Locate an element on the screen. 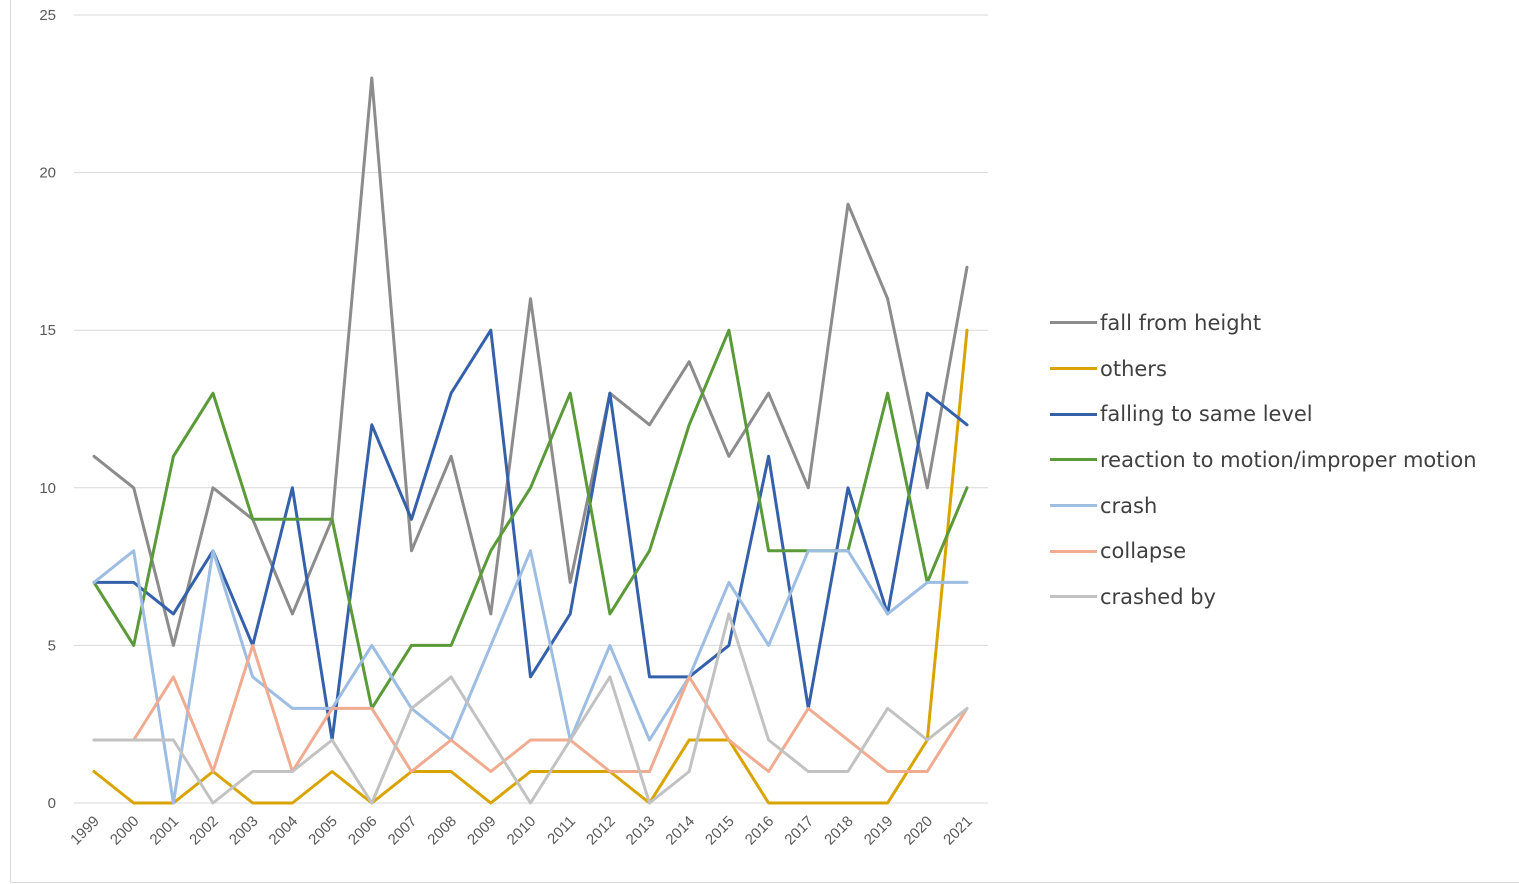 The image size is (1519, 884). x-tick-label: 2009 is located at coordinates (482, 831).